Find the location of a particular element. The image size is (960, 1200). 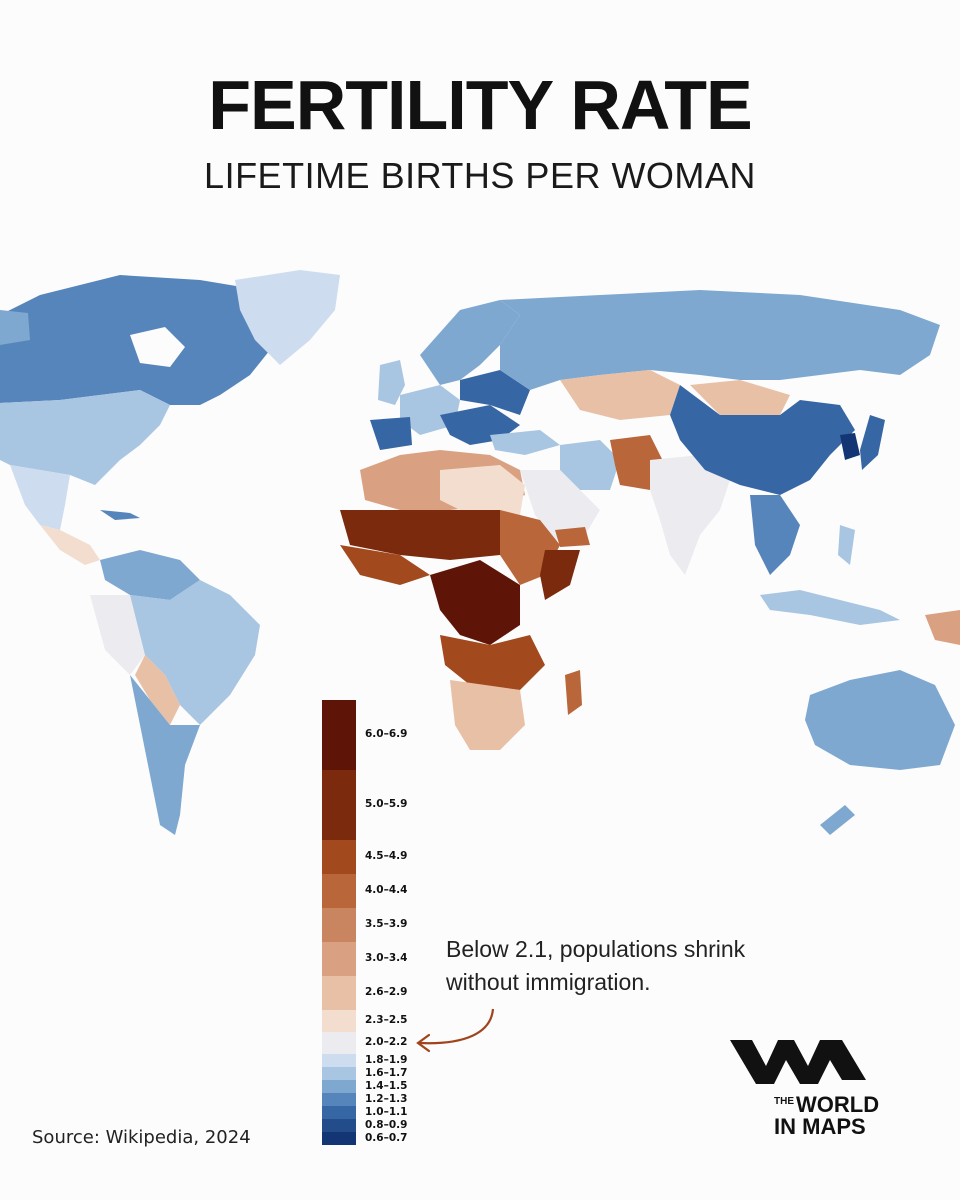

brand-logo-line1: THE is located at coordinates (784, 1101).